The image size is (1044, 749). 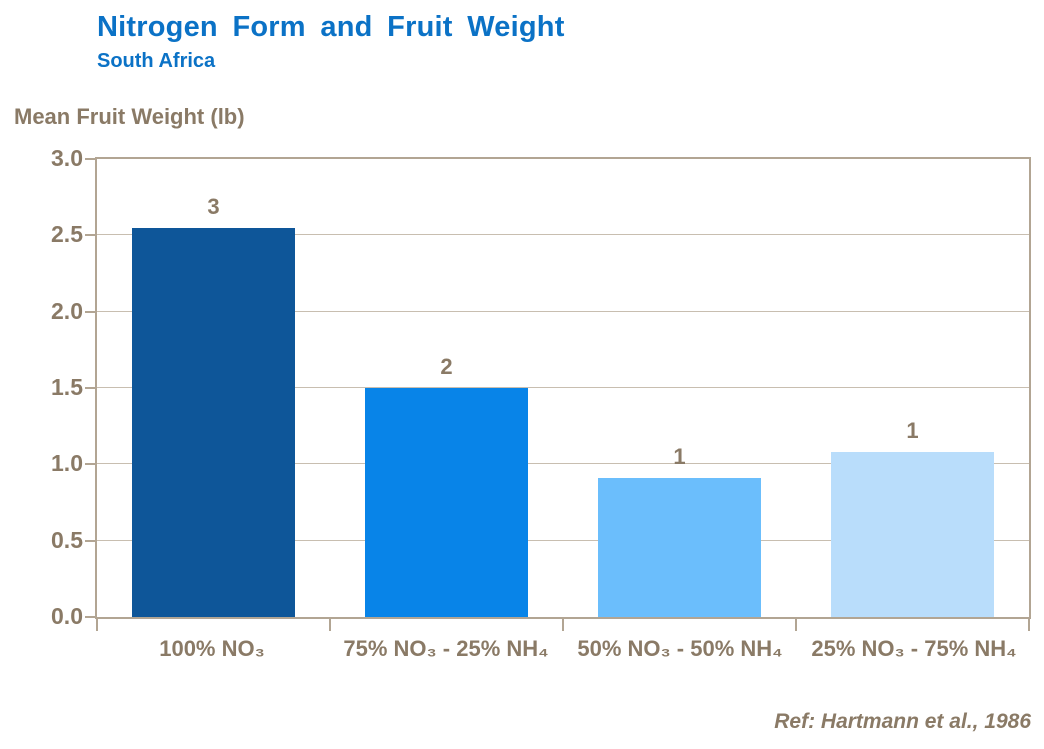 What do you see at coordinates (156, 61) in the screenshot?
I see `chart-subtitle: South Africa` at bounding box center [156, 61].